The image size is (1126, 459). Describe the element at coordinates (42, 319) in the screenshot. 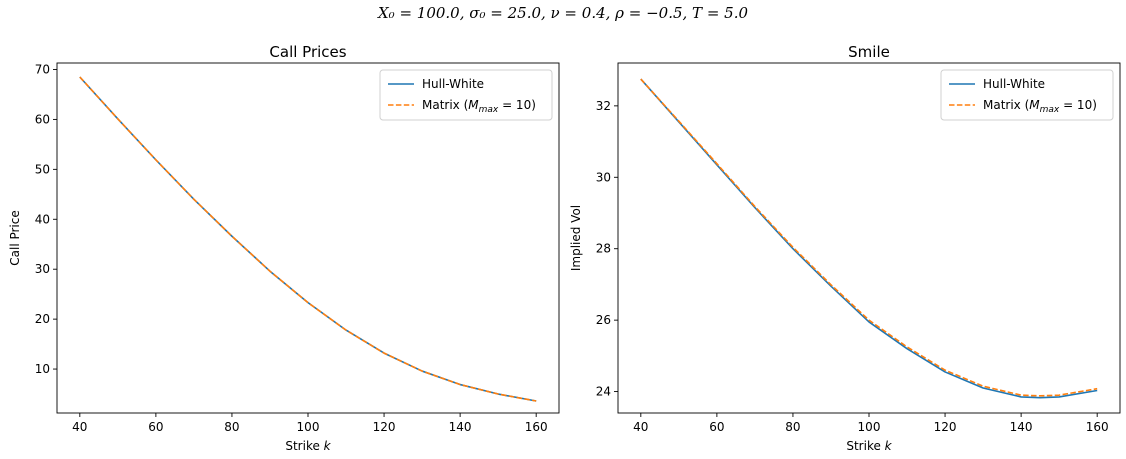

I see `y-tick-label: 20` at that location.